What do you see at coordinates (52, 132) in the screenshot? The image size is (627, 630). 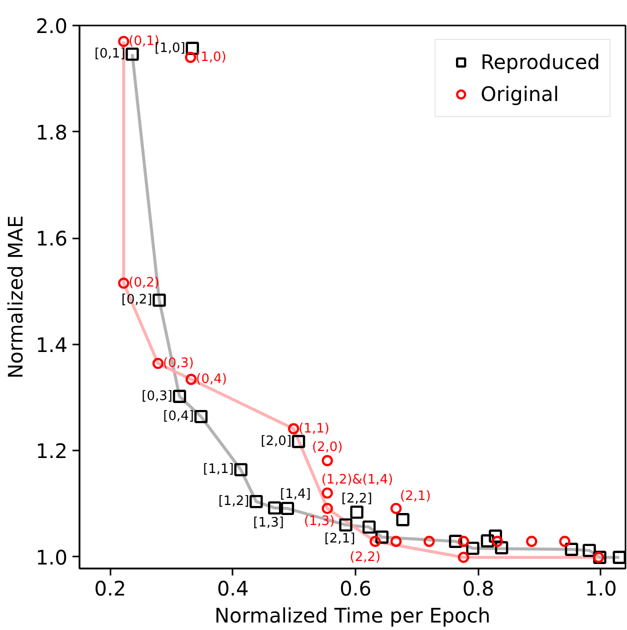 I see `y-tick-label: 1.8` at bounding box center [52, 132].